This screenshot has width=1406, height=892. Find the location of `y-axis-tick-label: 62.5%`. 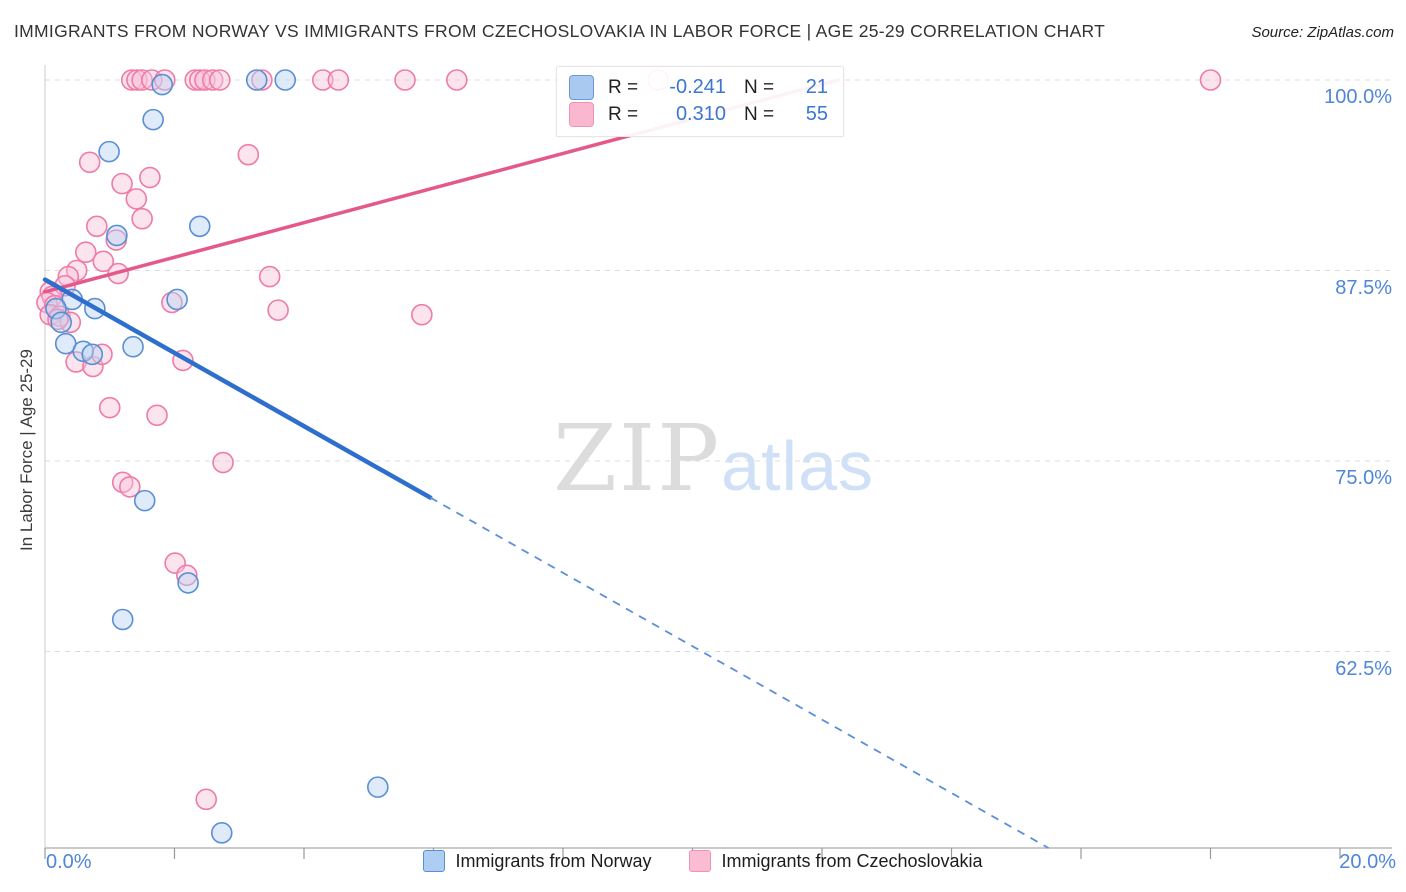

y-axis-tick-label: 62.5% is located at coordinates (1363, 668).